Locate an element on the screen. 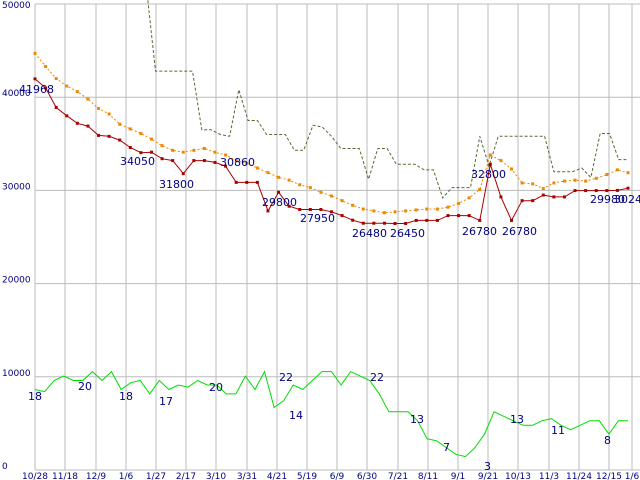 This screenshot has height=480, width=640. price-data-label: 26480 is located at coordinates (369, 233).